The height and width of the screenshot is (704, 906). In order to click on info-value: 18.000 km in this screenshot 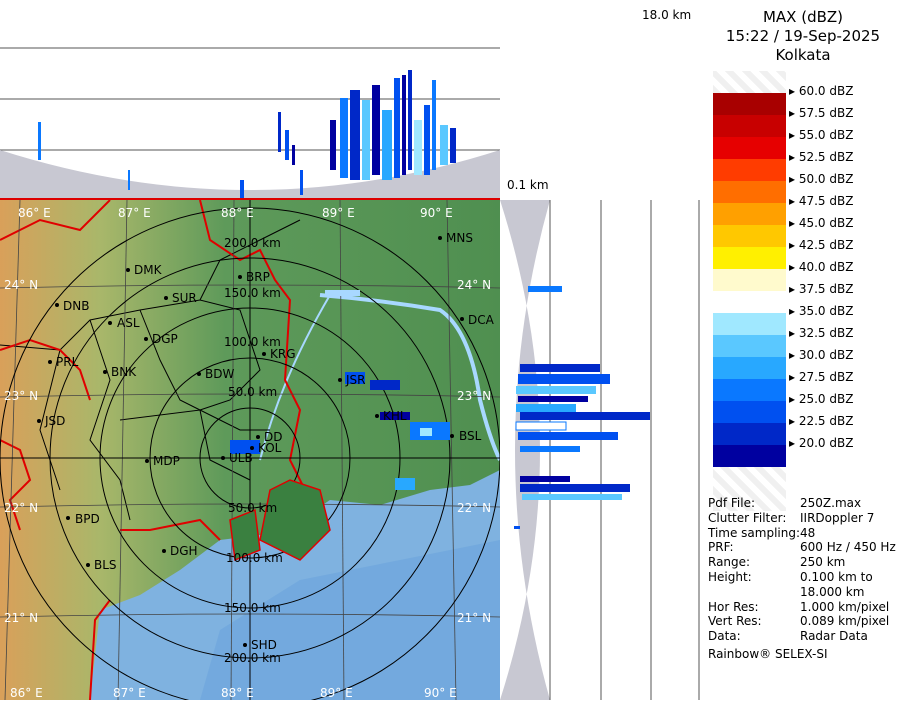, I will do `click(832, 591)`.